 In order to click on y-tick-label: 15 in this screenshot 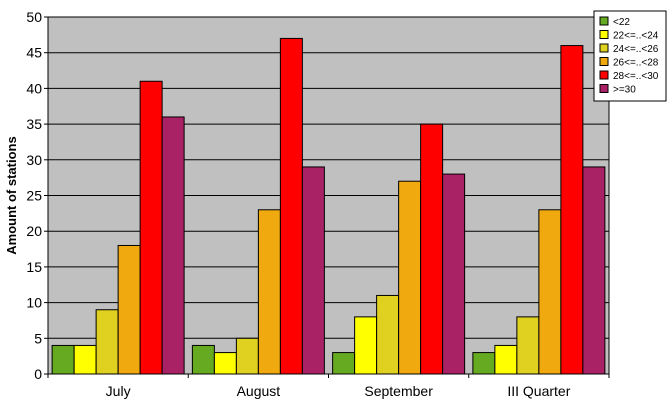, I will do `click(34, 267)`.